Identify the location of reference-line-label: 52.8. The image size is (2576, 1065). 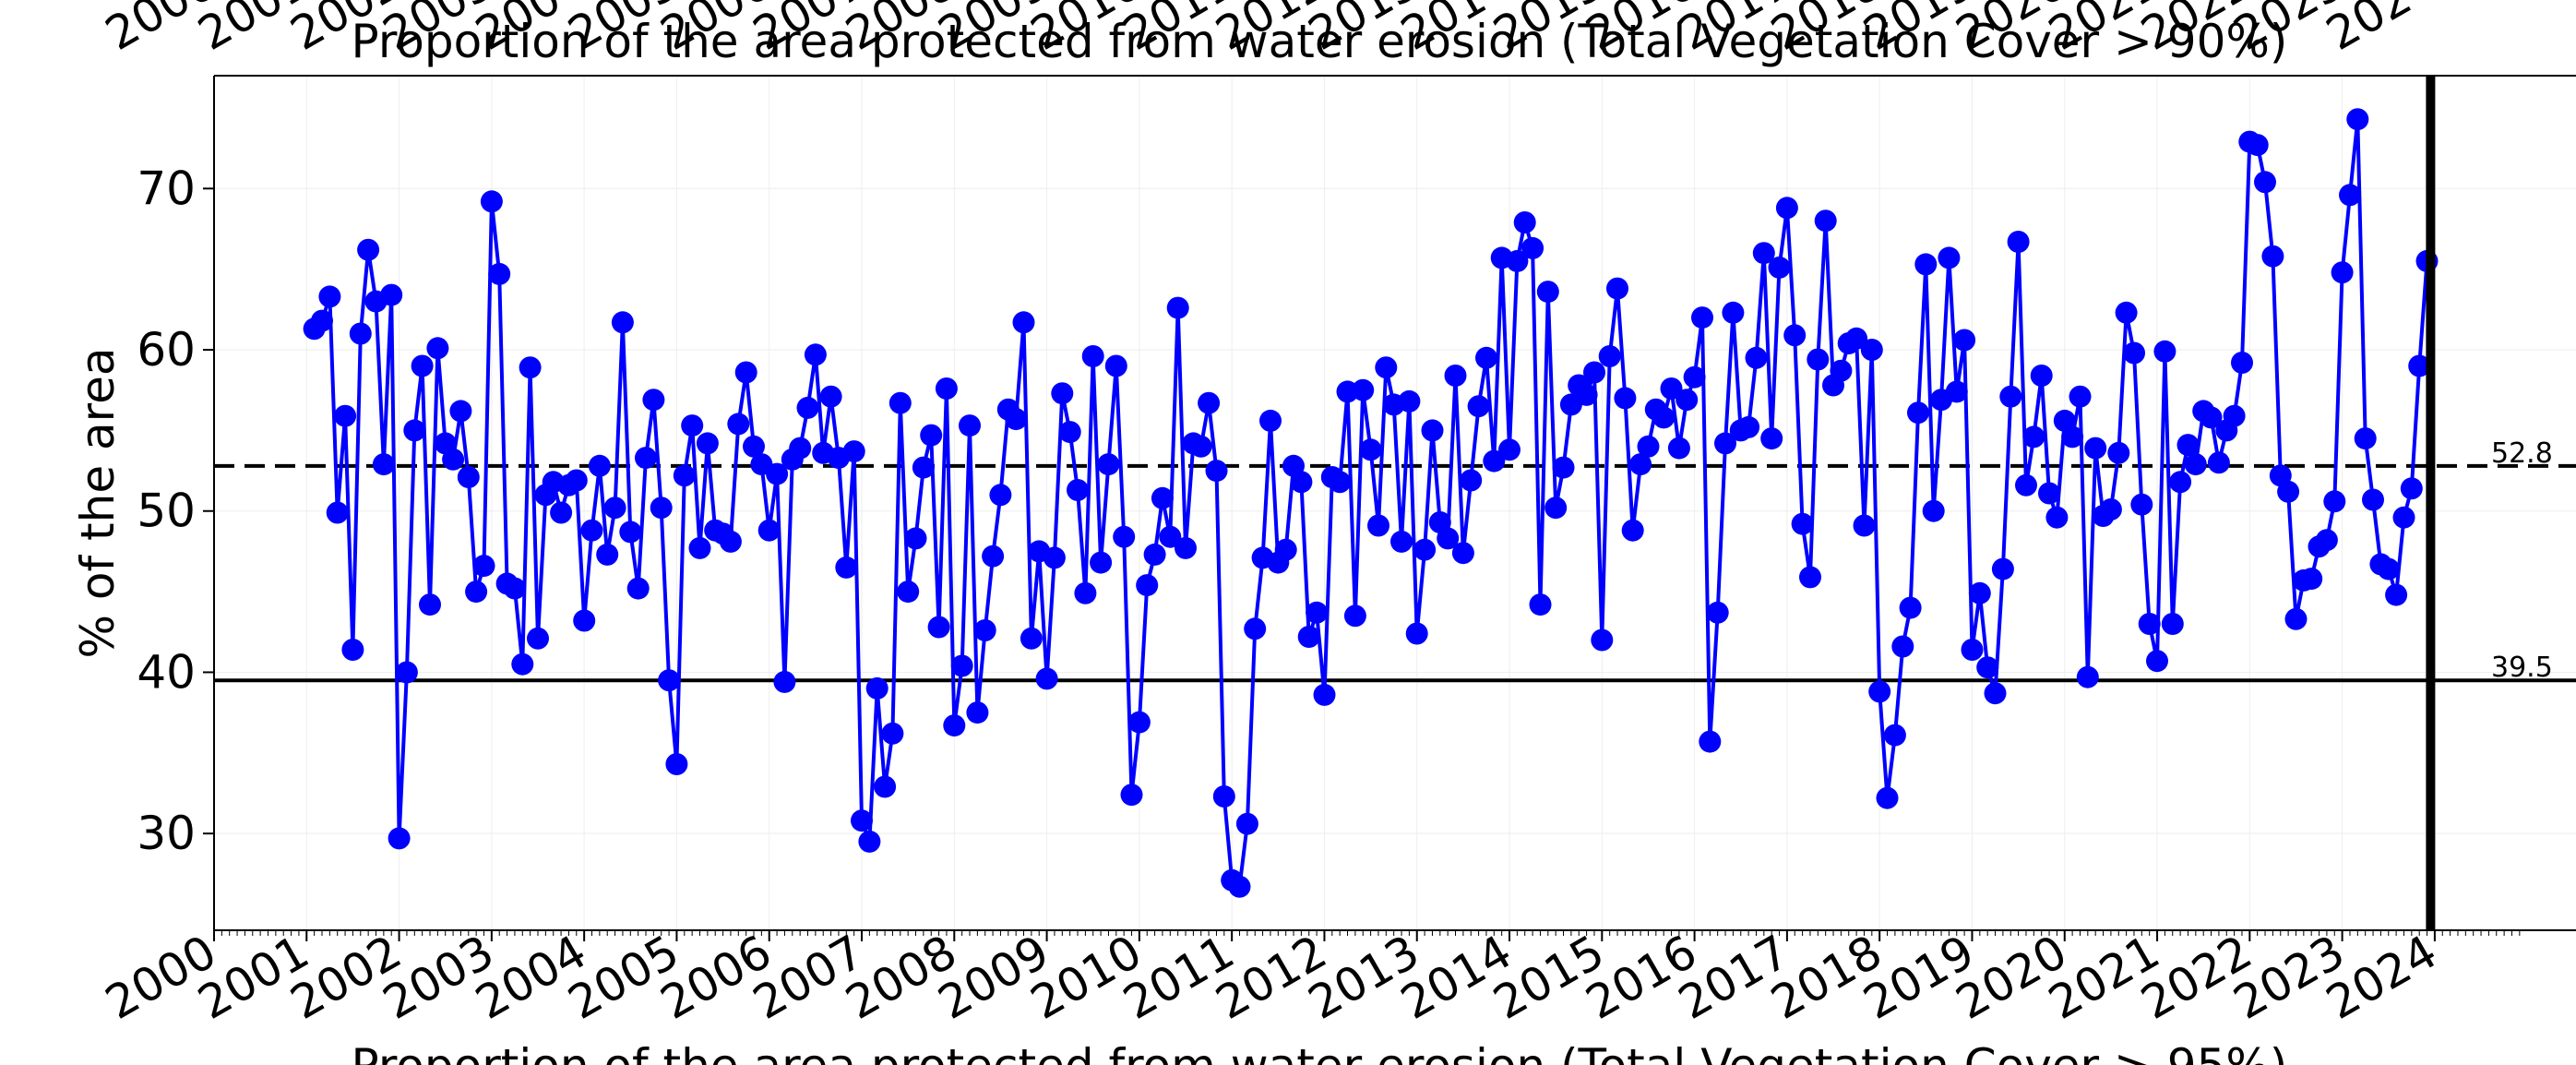
(2522, 453).